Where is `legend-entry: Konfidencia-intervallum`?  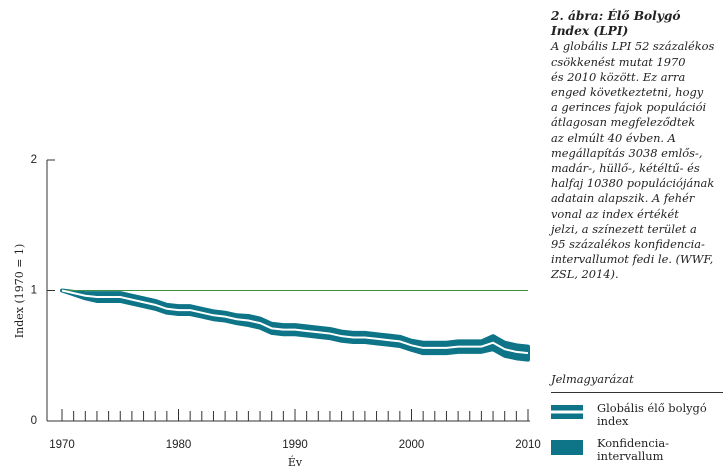
legend-entry: Konfidencia-intervallum is located at coordinates (637, 450).